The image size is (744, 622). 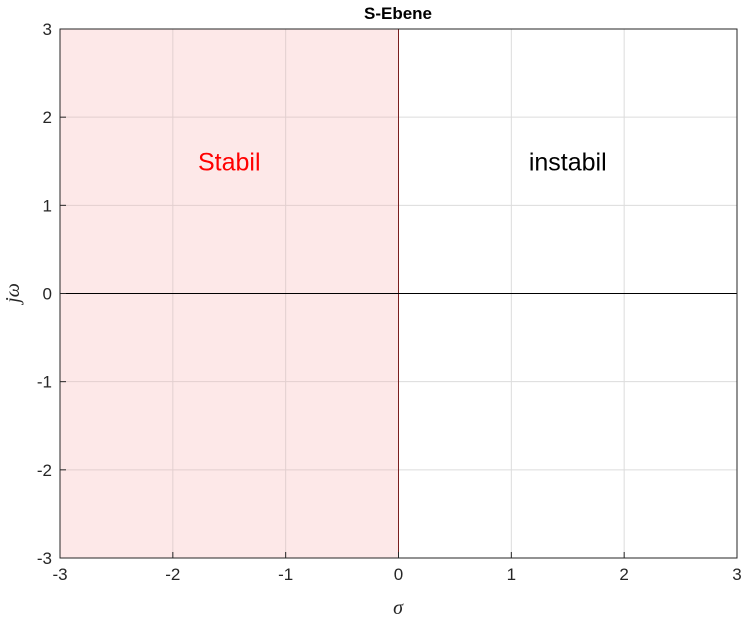 I want to click on x-tick-label: -2, so click(x=172, y=574).